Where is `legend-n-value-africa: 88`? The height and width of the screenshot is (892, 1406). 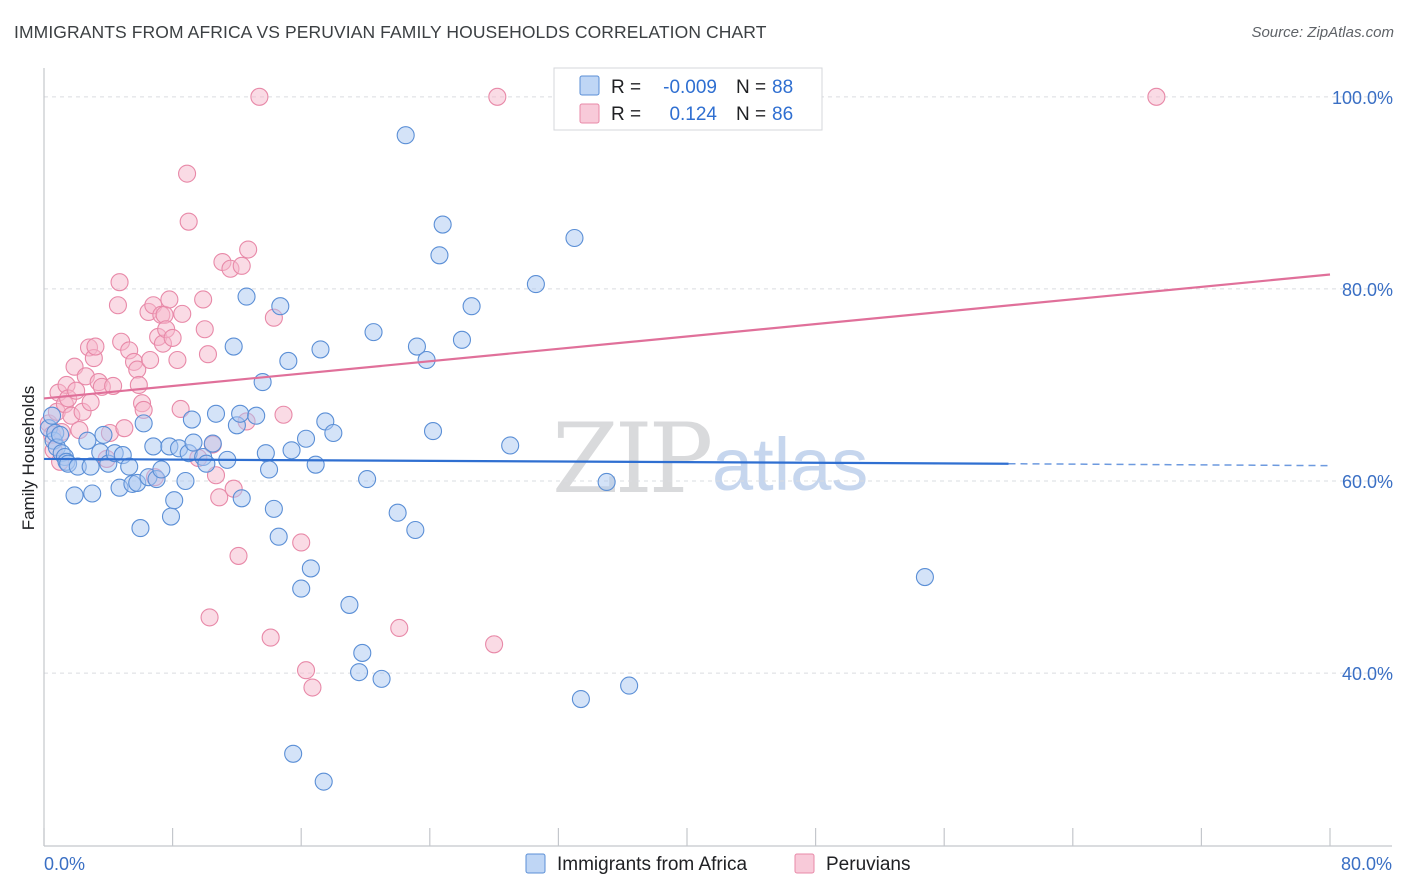
legend-n-value-africa: 88 is located at coordinates (782, 87).